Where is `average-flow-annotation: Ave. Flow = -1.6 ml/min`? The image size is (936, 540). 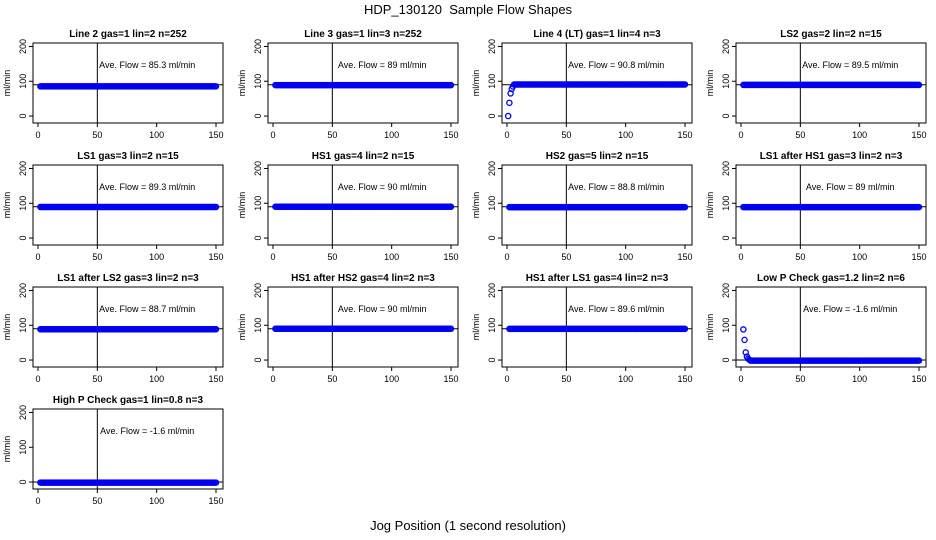
average-flow-annotation: Ave. Flow = -1.6 ml/min is located at coordinates (147, 431).